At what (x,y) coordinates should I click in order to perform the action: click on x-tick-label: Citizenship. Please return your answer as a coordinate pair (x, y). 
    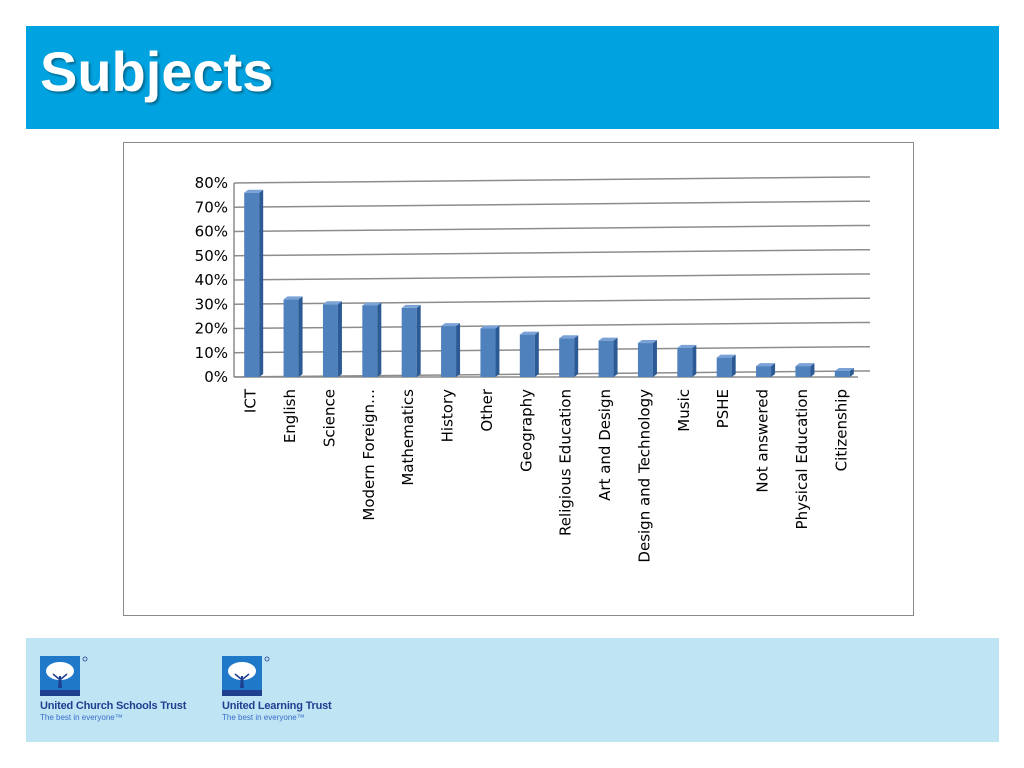
    Looking at the image, I should click on (841, 430).